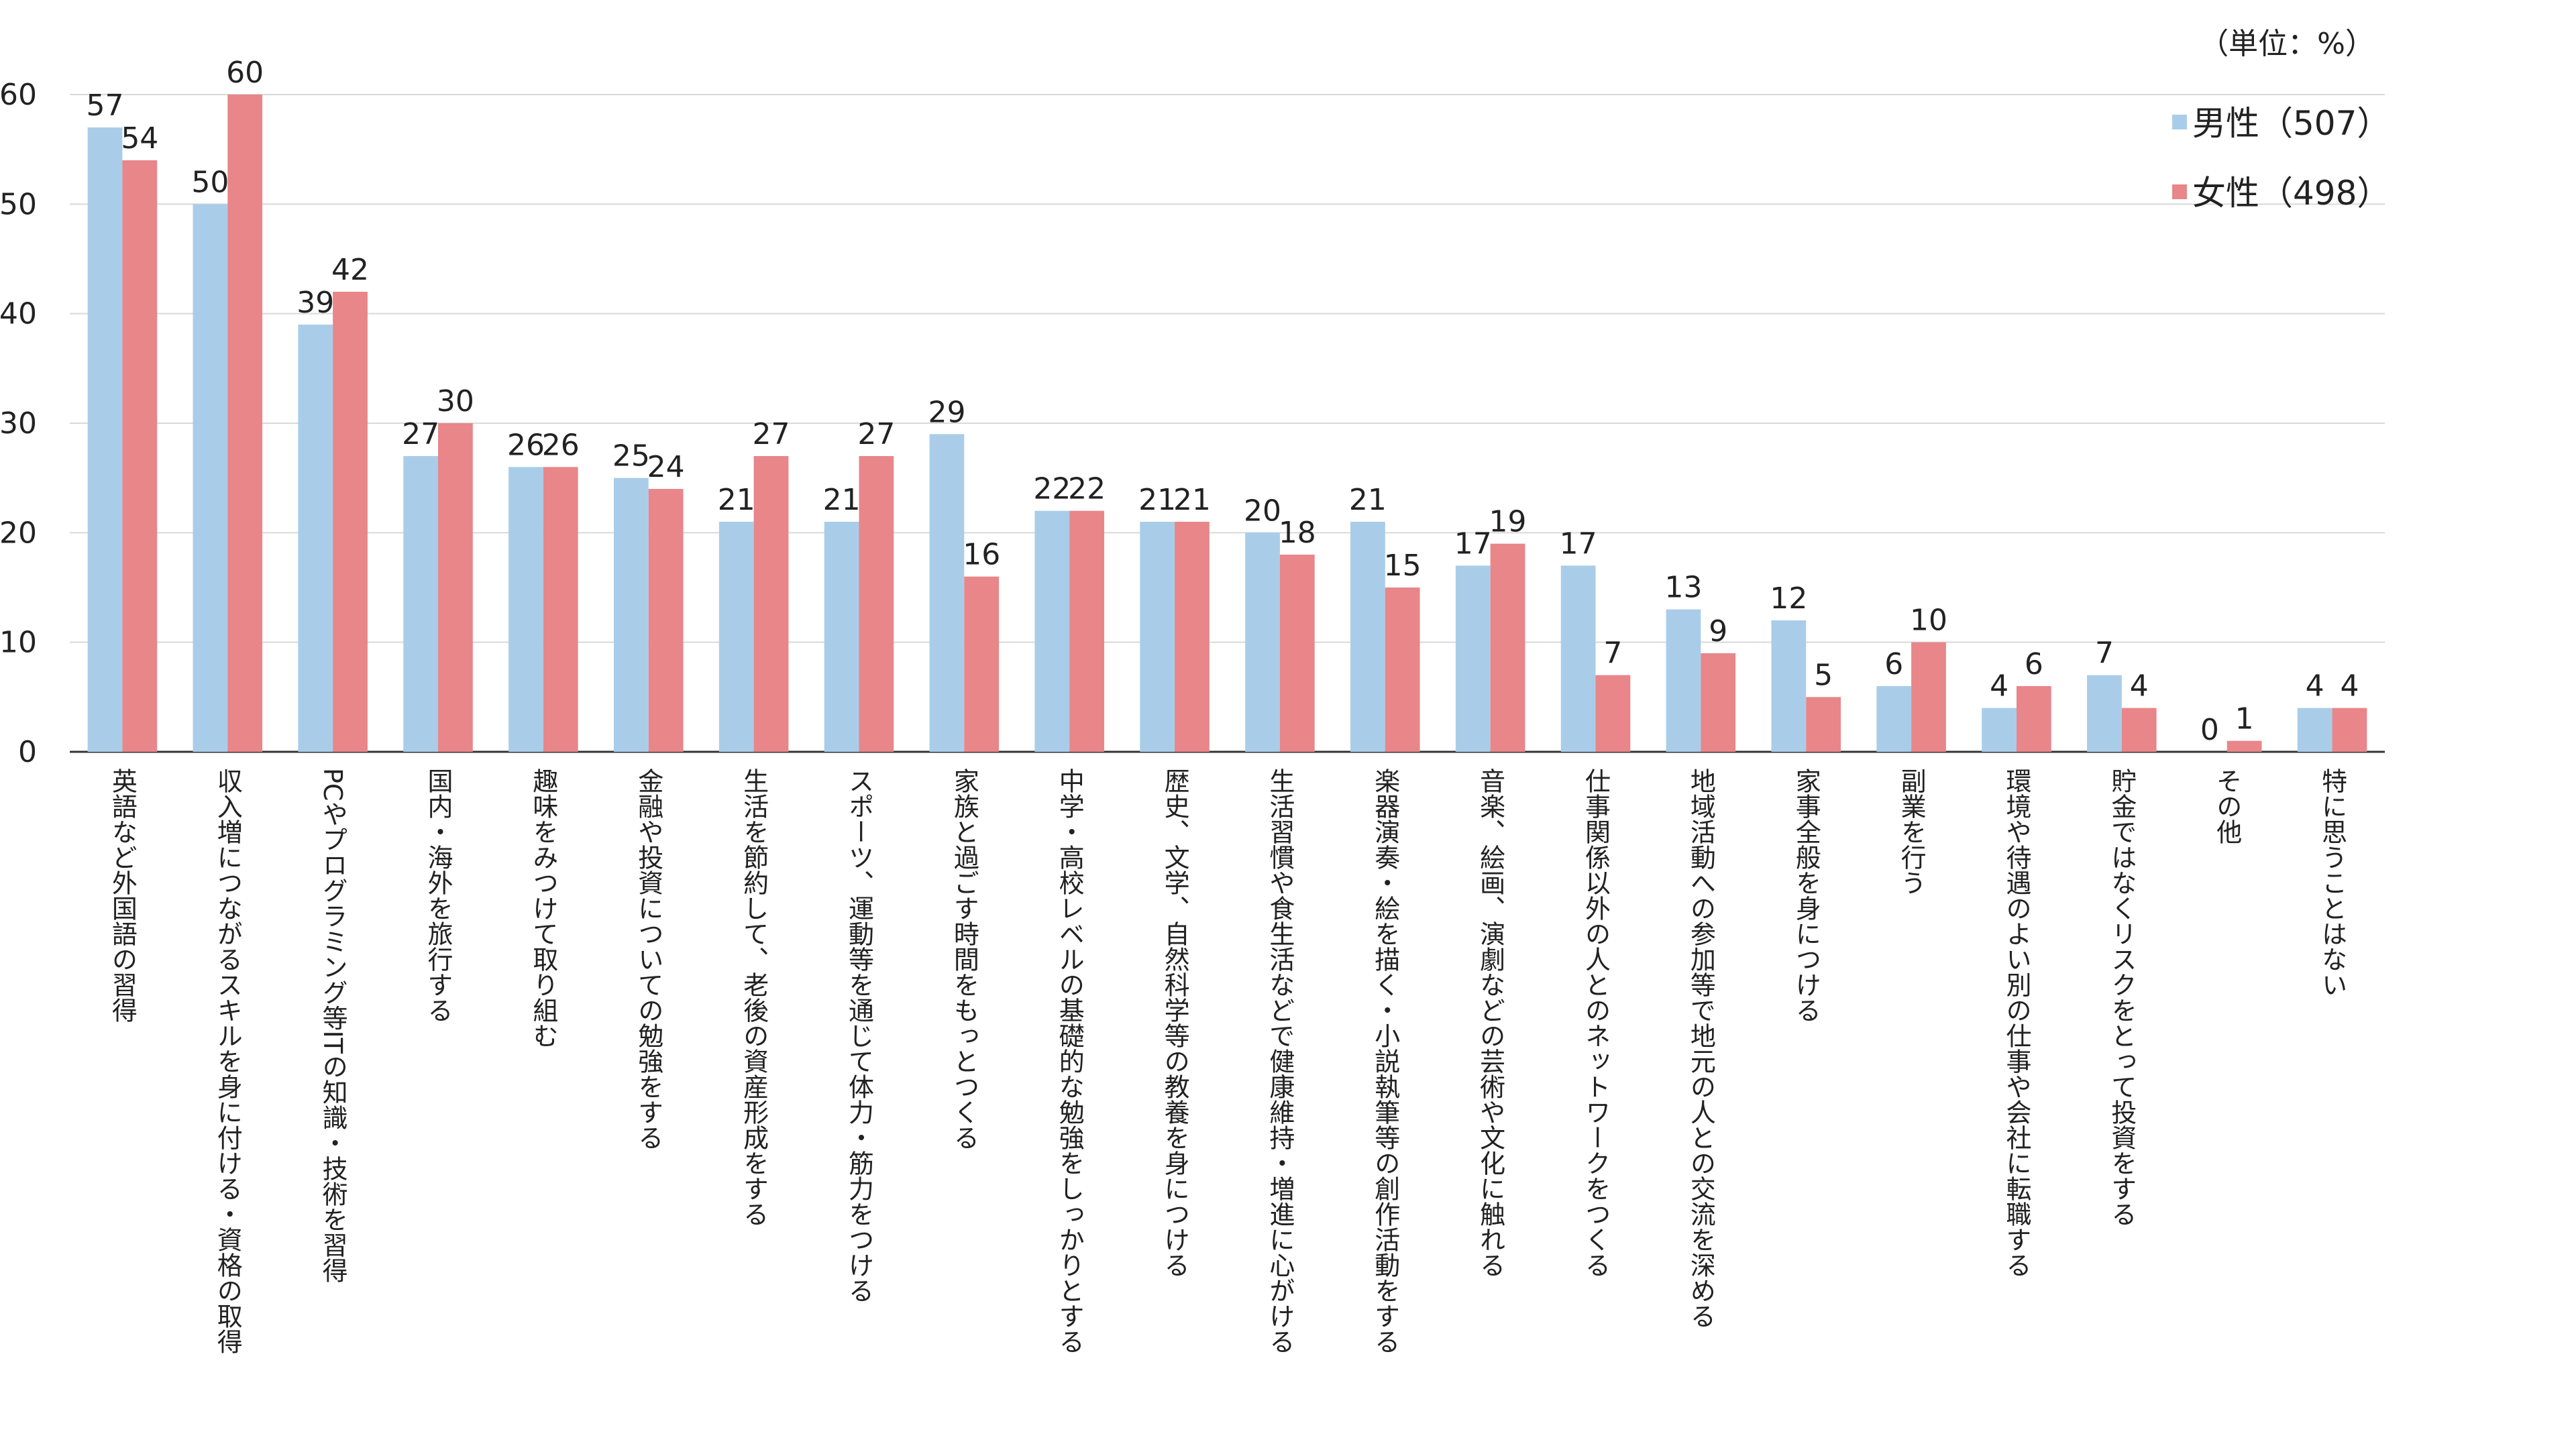 This screenshot has width=2576, height=1456. Describe the element at coordinates (2122, 997) in the screenshot. I see `x-tick-label: 貯金ではなくリスクをとって投資をする` at that location.